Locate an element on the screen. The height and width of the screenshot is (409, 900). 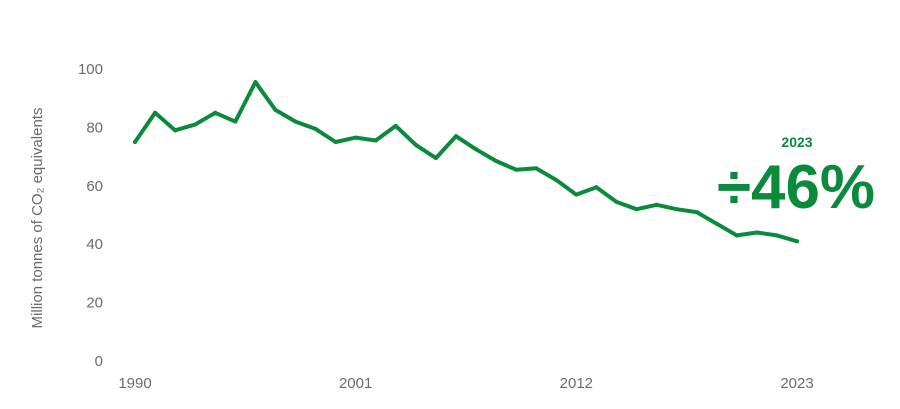
y-axis-ticks: 0 20 40 60 80 100 is located at coordinates (90, 215).